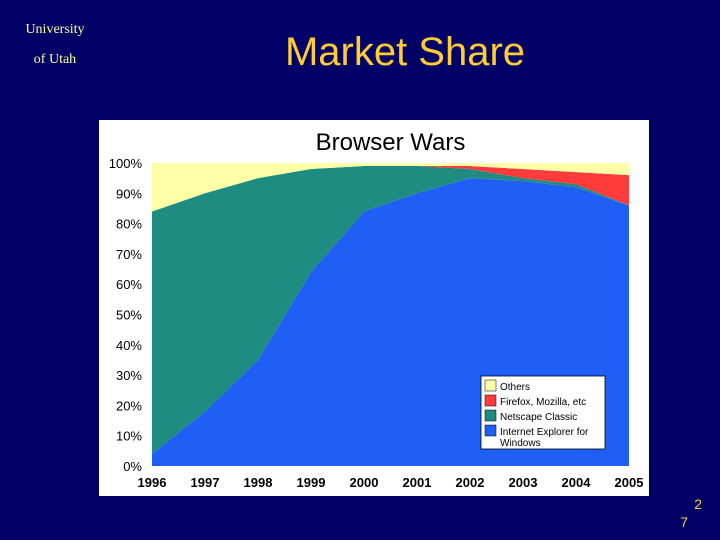  What do you see at coordinates (470, 482) in the screenshot?
I see `x-tick-label: 2002` at bounding box center [470, 482].